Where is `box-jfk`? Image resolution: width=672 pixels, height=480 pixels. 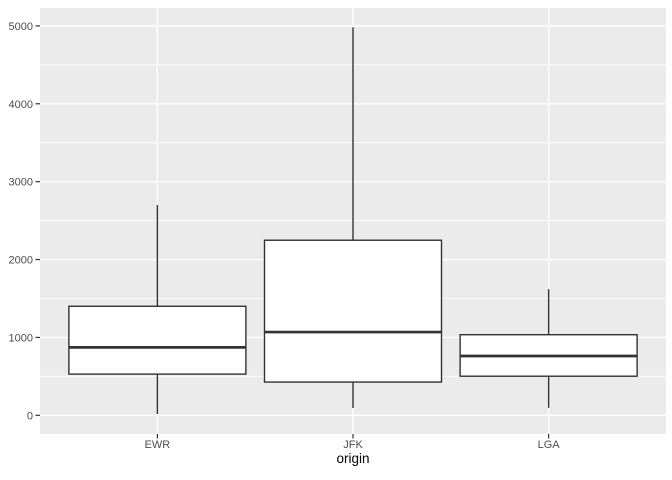
box-jfk is located at coordinates (353, 311).